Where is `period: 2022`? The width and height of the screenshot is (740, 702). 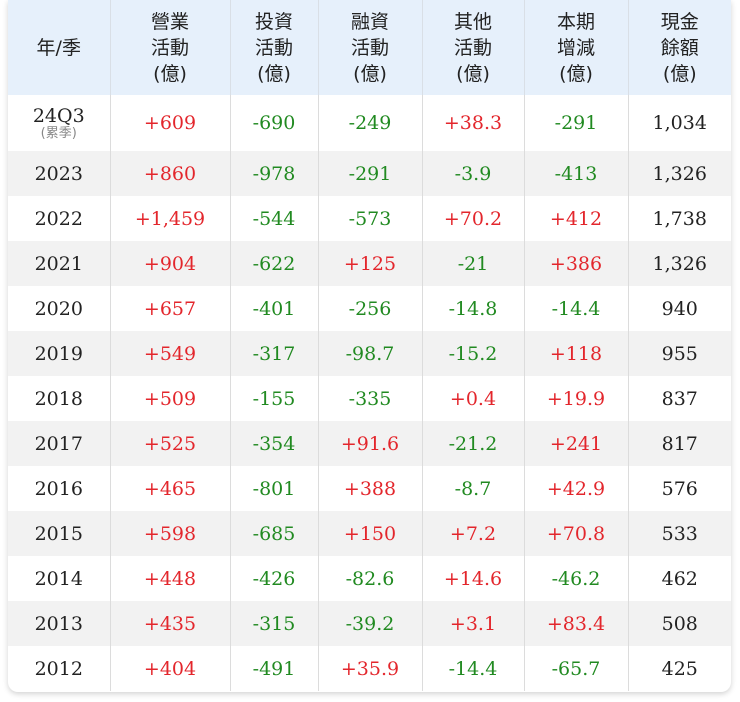 period: 2022 is located at coordinates (58, 218).